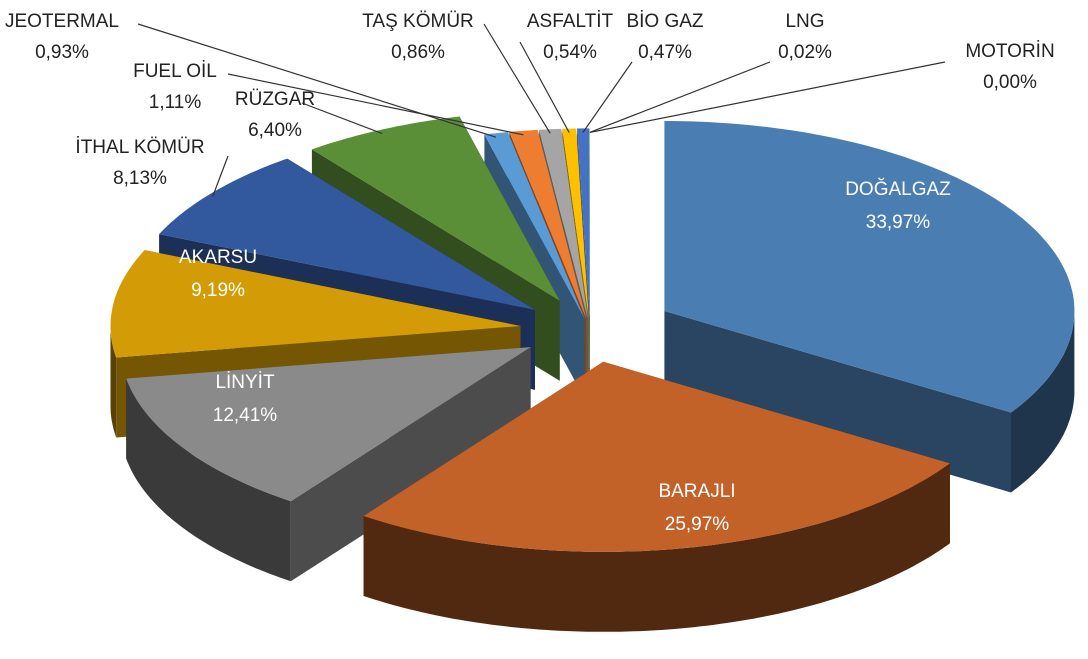 The width and height of the screenshot is (1088, 659). Describe the element at coordinates (898, 189) in the screenshot. I see `slice-label: DOĞALGAZ` at that location.